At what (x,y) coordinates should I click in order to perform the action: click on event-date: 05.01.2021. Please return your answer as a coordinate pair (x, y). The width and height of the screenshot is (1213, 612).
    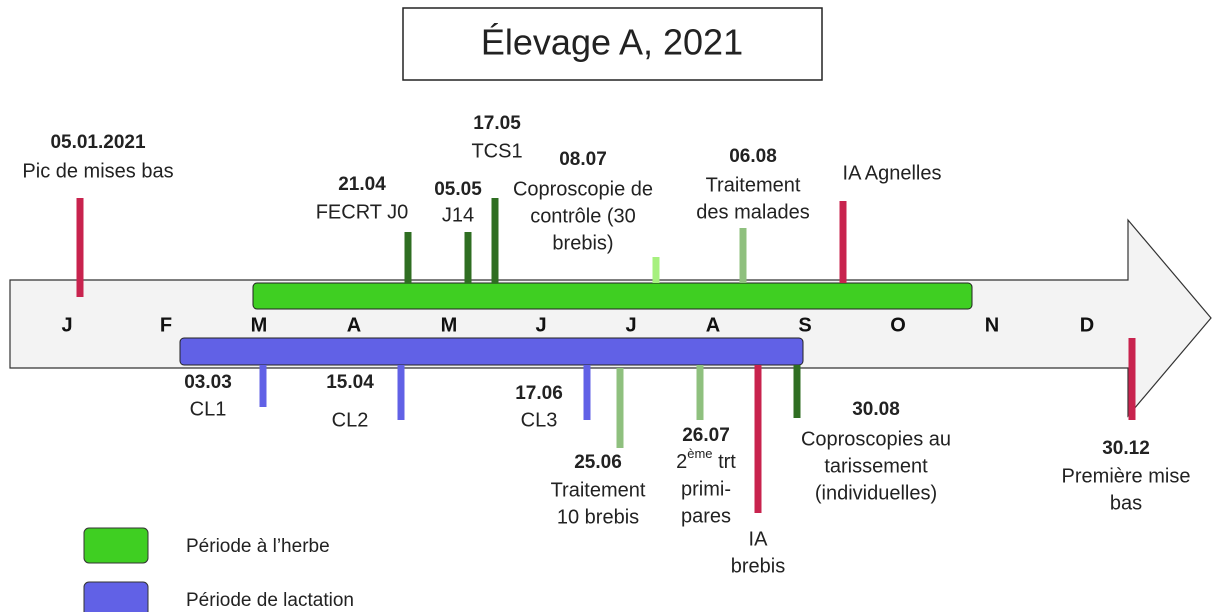
    Looking at the image, I should click on (98, 142).